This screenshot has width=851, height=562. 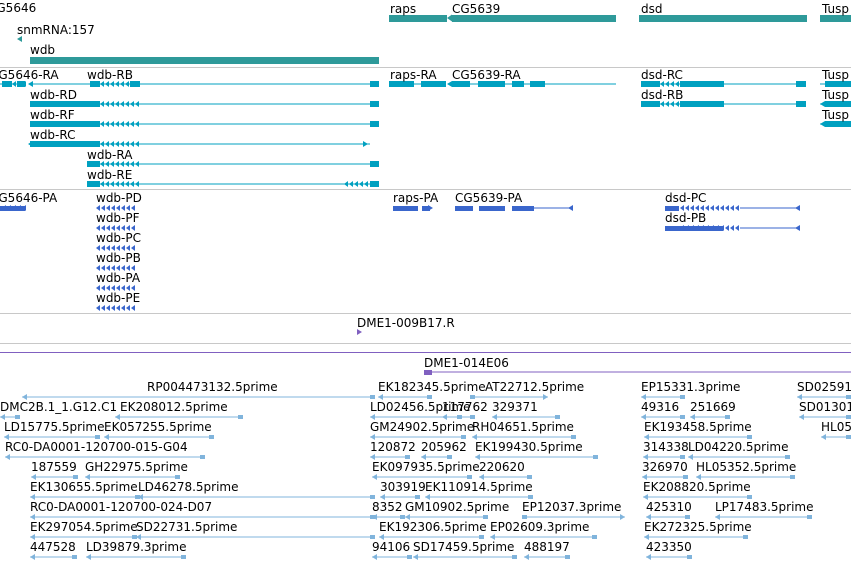 I want to click on est-at22712-5prime-arrow, so click(x=545, y=397).